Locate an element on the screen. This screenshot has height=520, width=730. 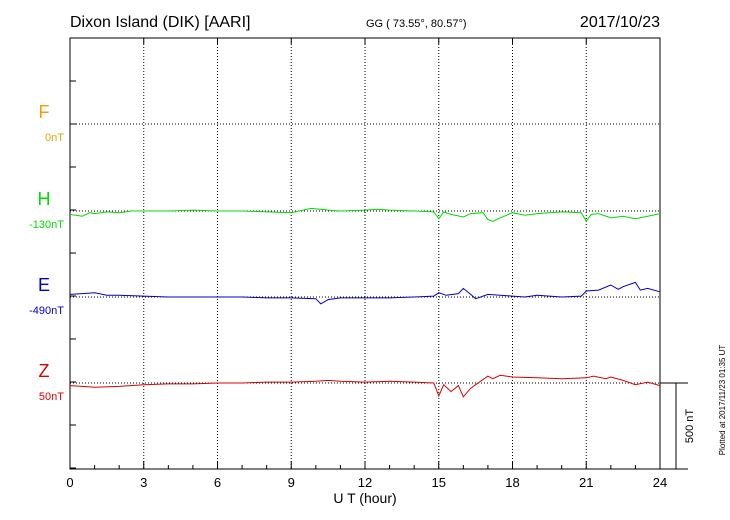
station-coords: GG ( 73.55°, 80.57°) is located at coordinates (416, 24).